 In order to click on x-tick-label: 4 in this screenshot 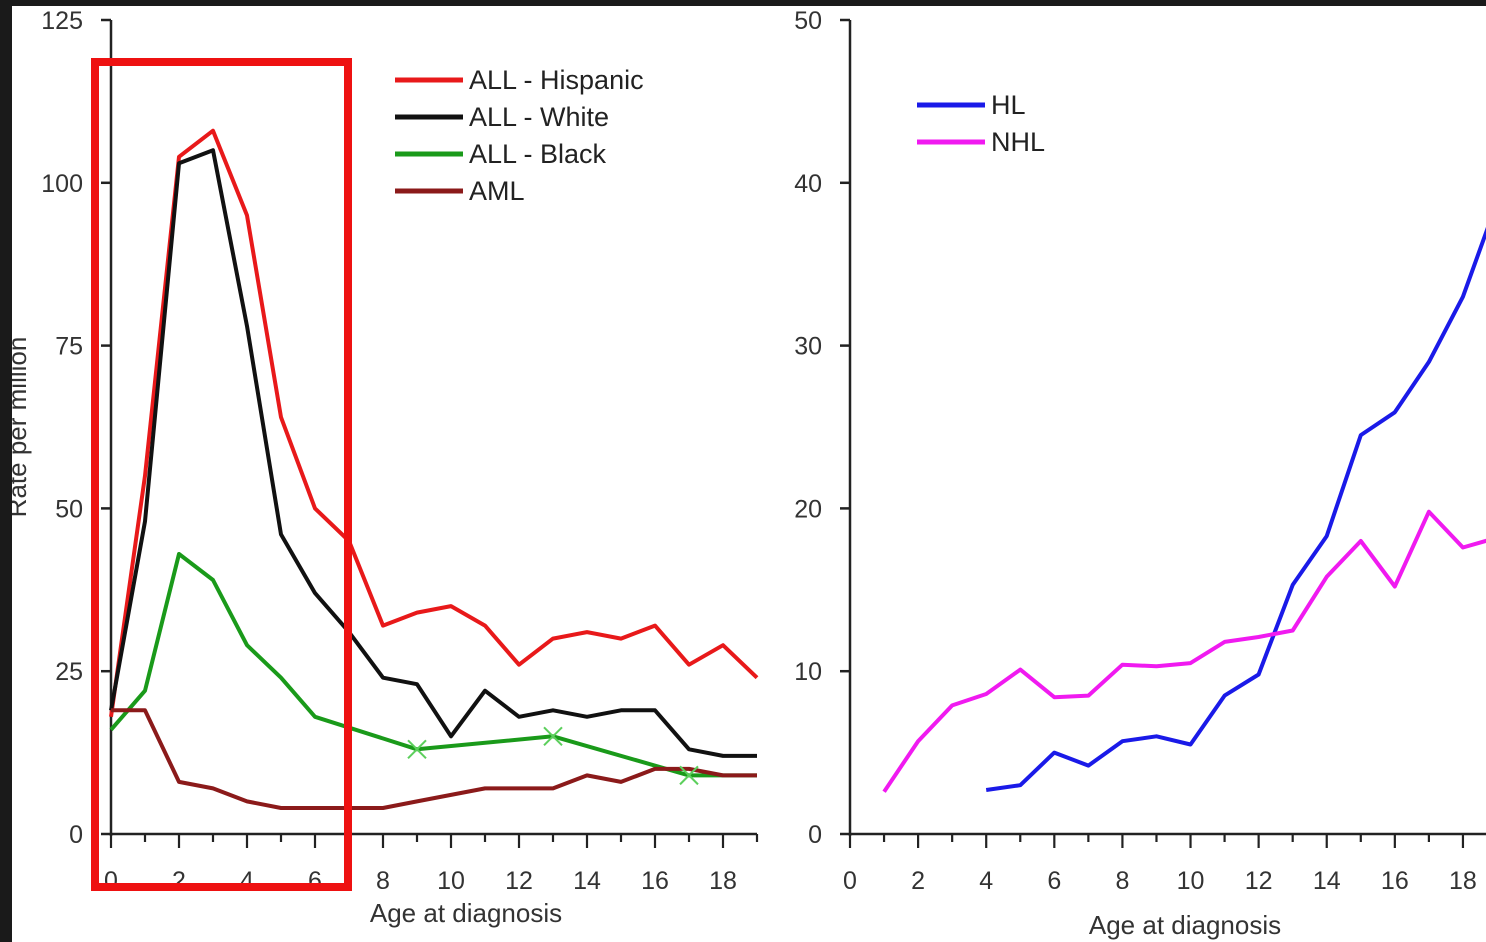, I will do `click(986, 881)`.